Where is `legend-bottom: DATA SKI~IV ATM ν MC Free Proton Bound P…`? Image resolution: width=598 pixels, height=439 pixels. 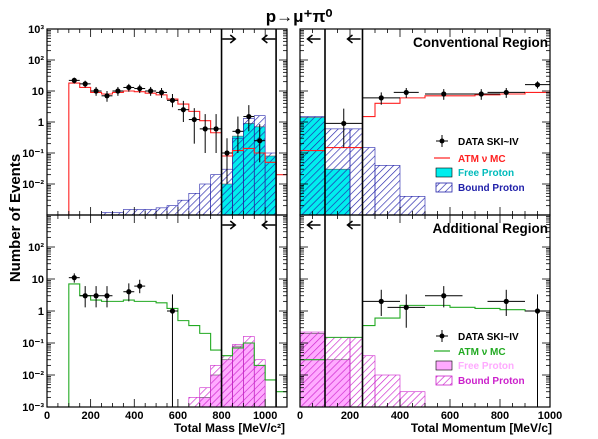 legend-bottom: DATA SKI~IV ATM ν MC Free Proton Bound P… is located at coordinates (479, 358).